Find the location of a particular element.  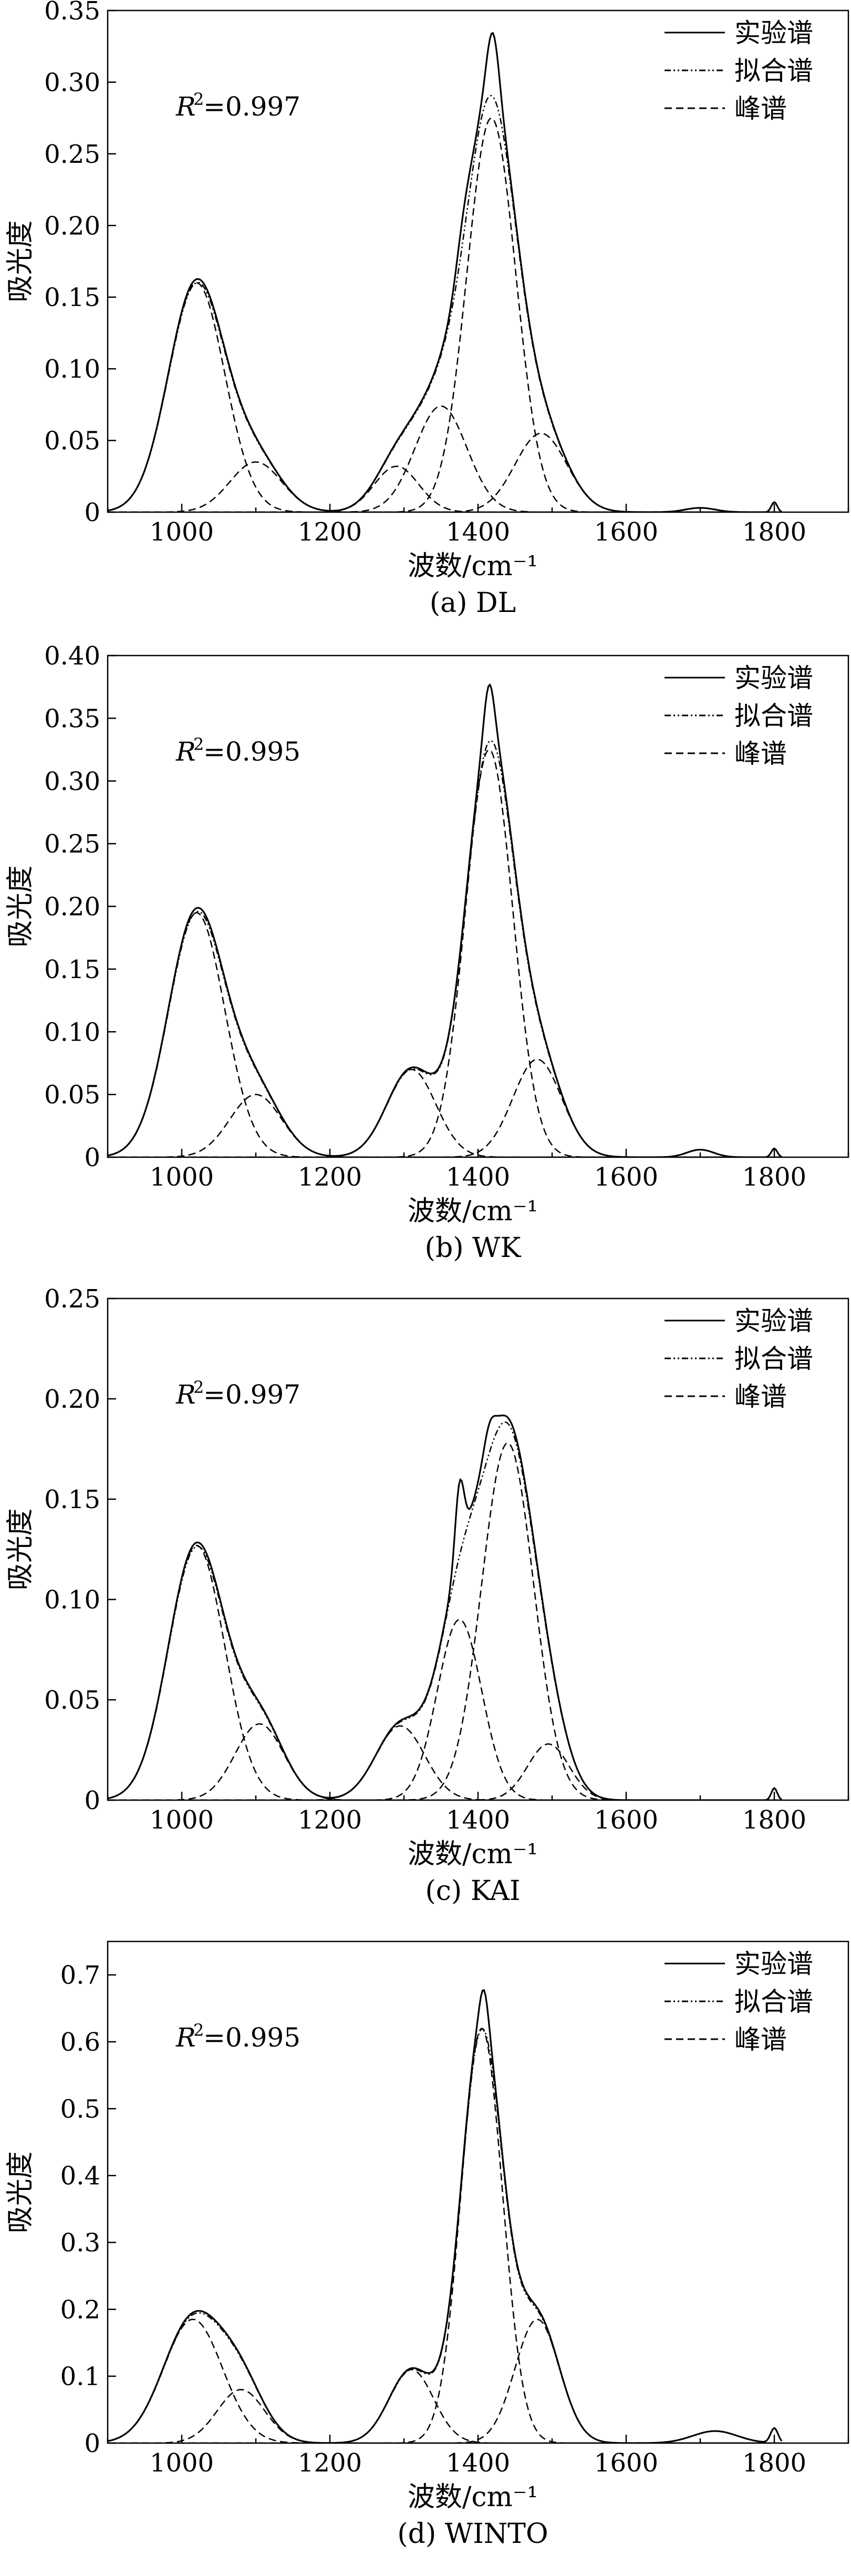

y-tick-label: 0.5 is located at coordinates (80, 2109).